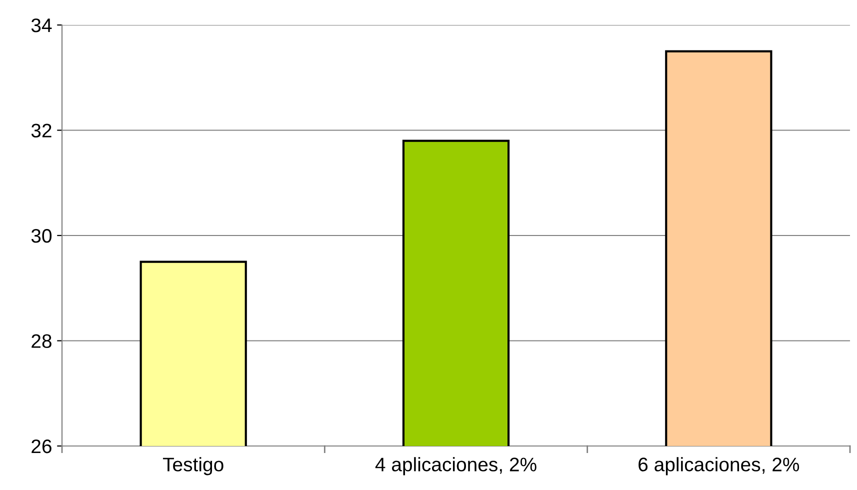  What do you see at coordinates (193, 466) in the screenshot?
I see `x-tick-label: Testigo` at bounding box center [193, 466].